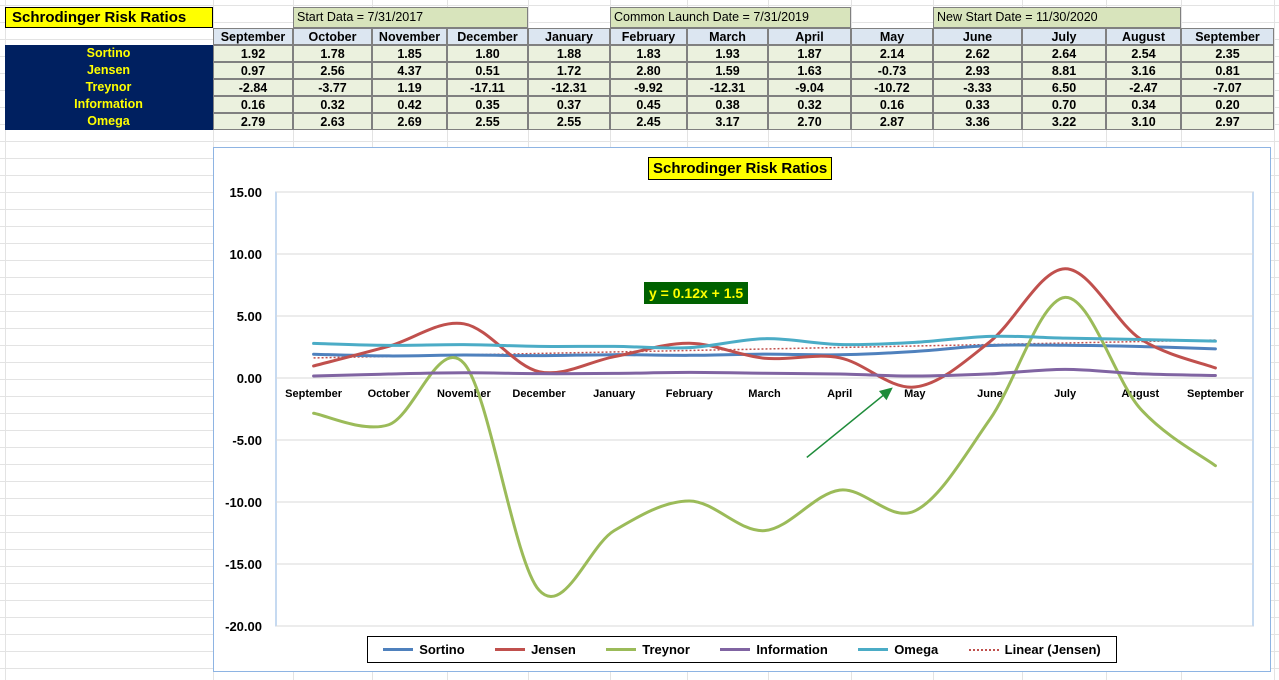 This screenshot has width=1279, height=680. Describe the element at coordinates (569, 104) in the screenshot. I see `value-cell: 0.37` at that location.